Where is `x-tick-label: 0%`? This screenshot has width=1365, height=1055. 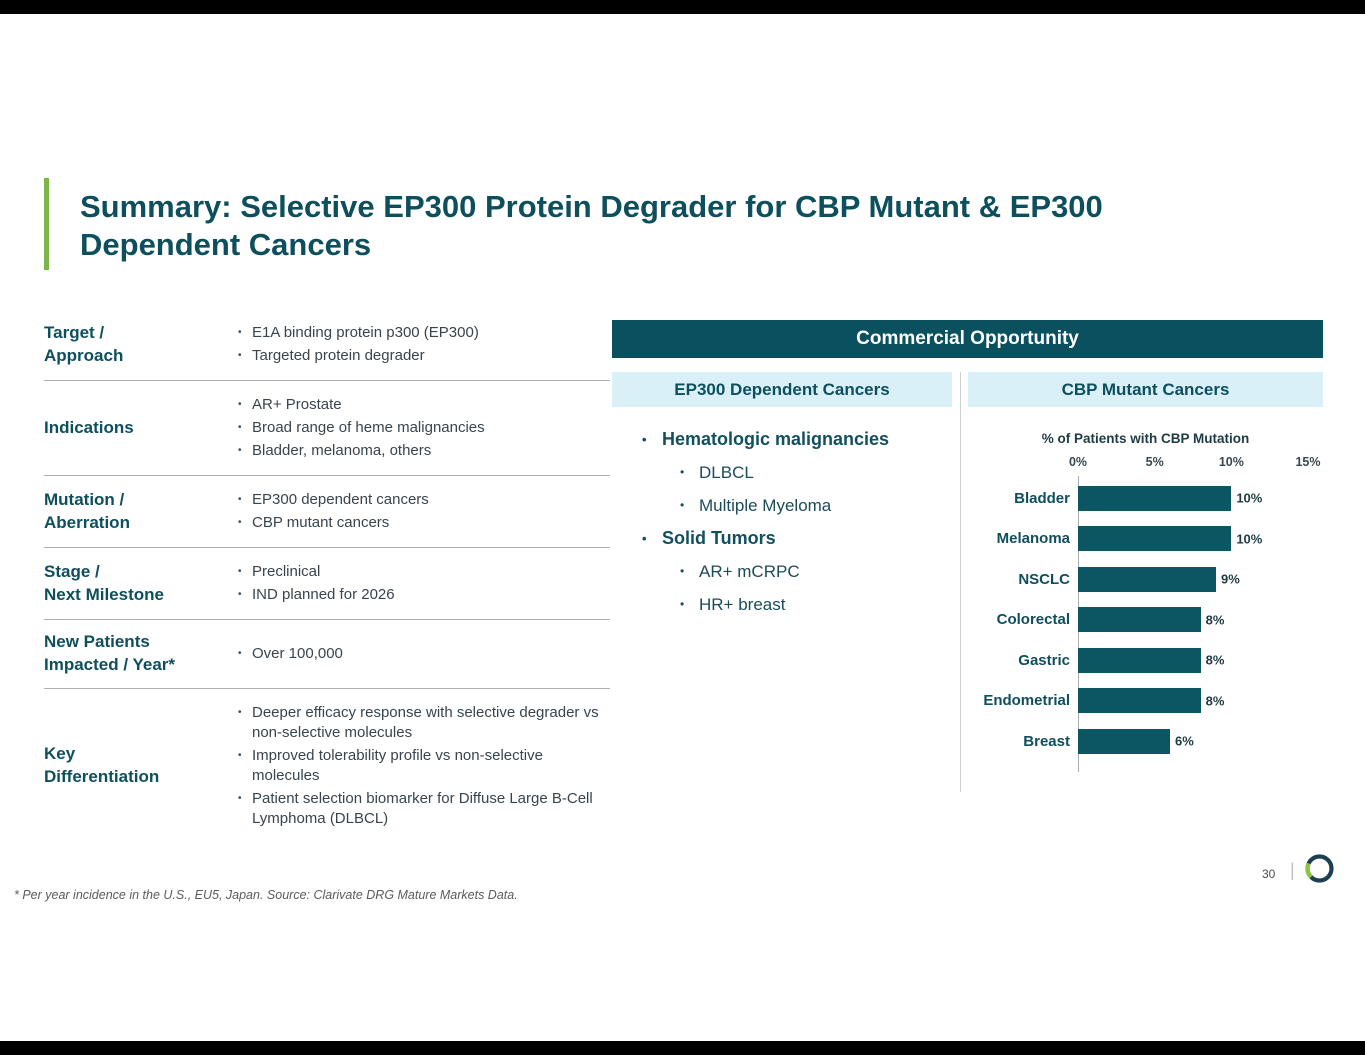
x-tick-label: 0% is located at coordinates (1078, 462).